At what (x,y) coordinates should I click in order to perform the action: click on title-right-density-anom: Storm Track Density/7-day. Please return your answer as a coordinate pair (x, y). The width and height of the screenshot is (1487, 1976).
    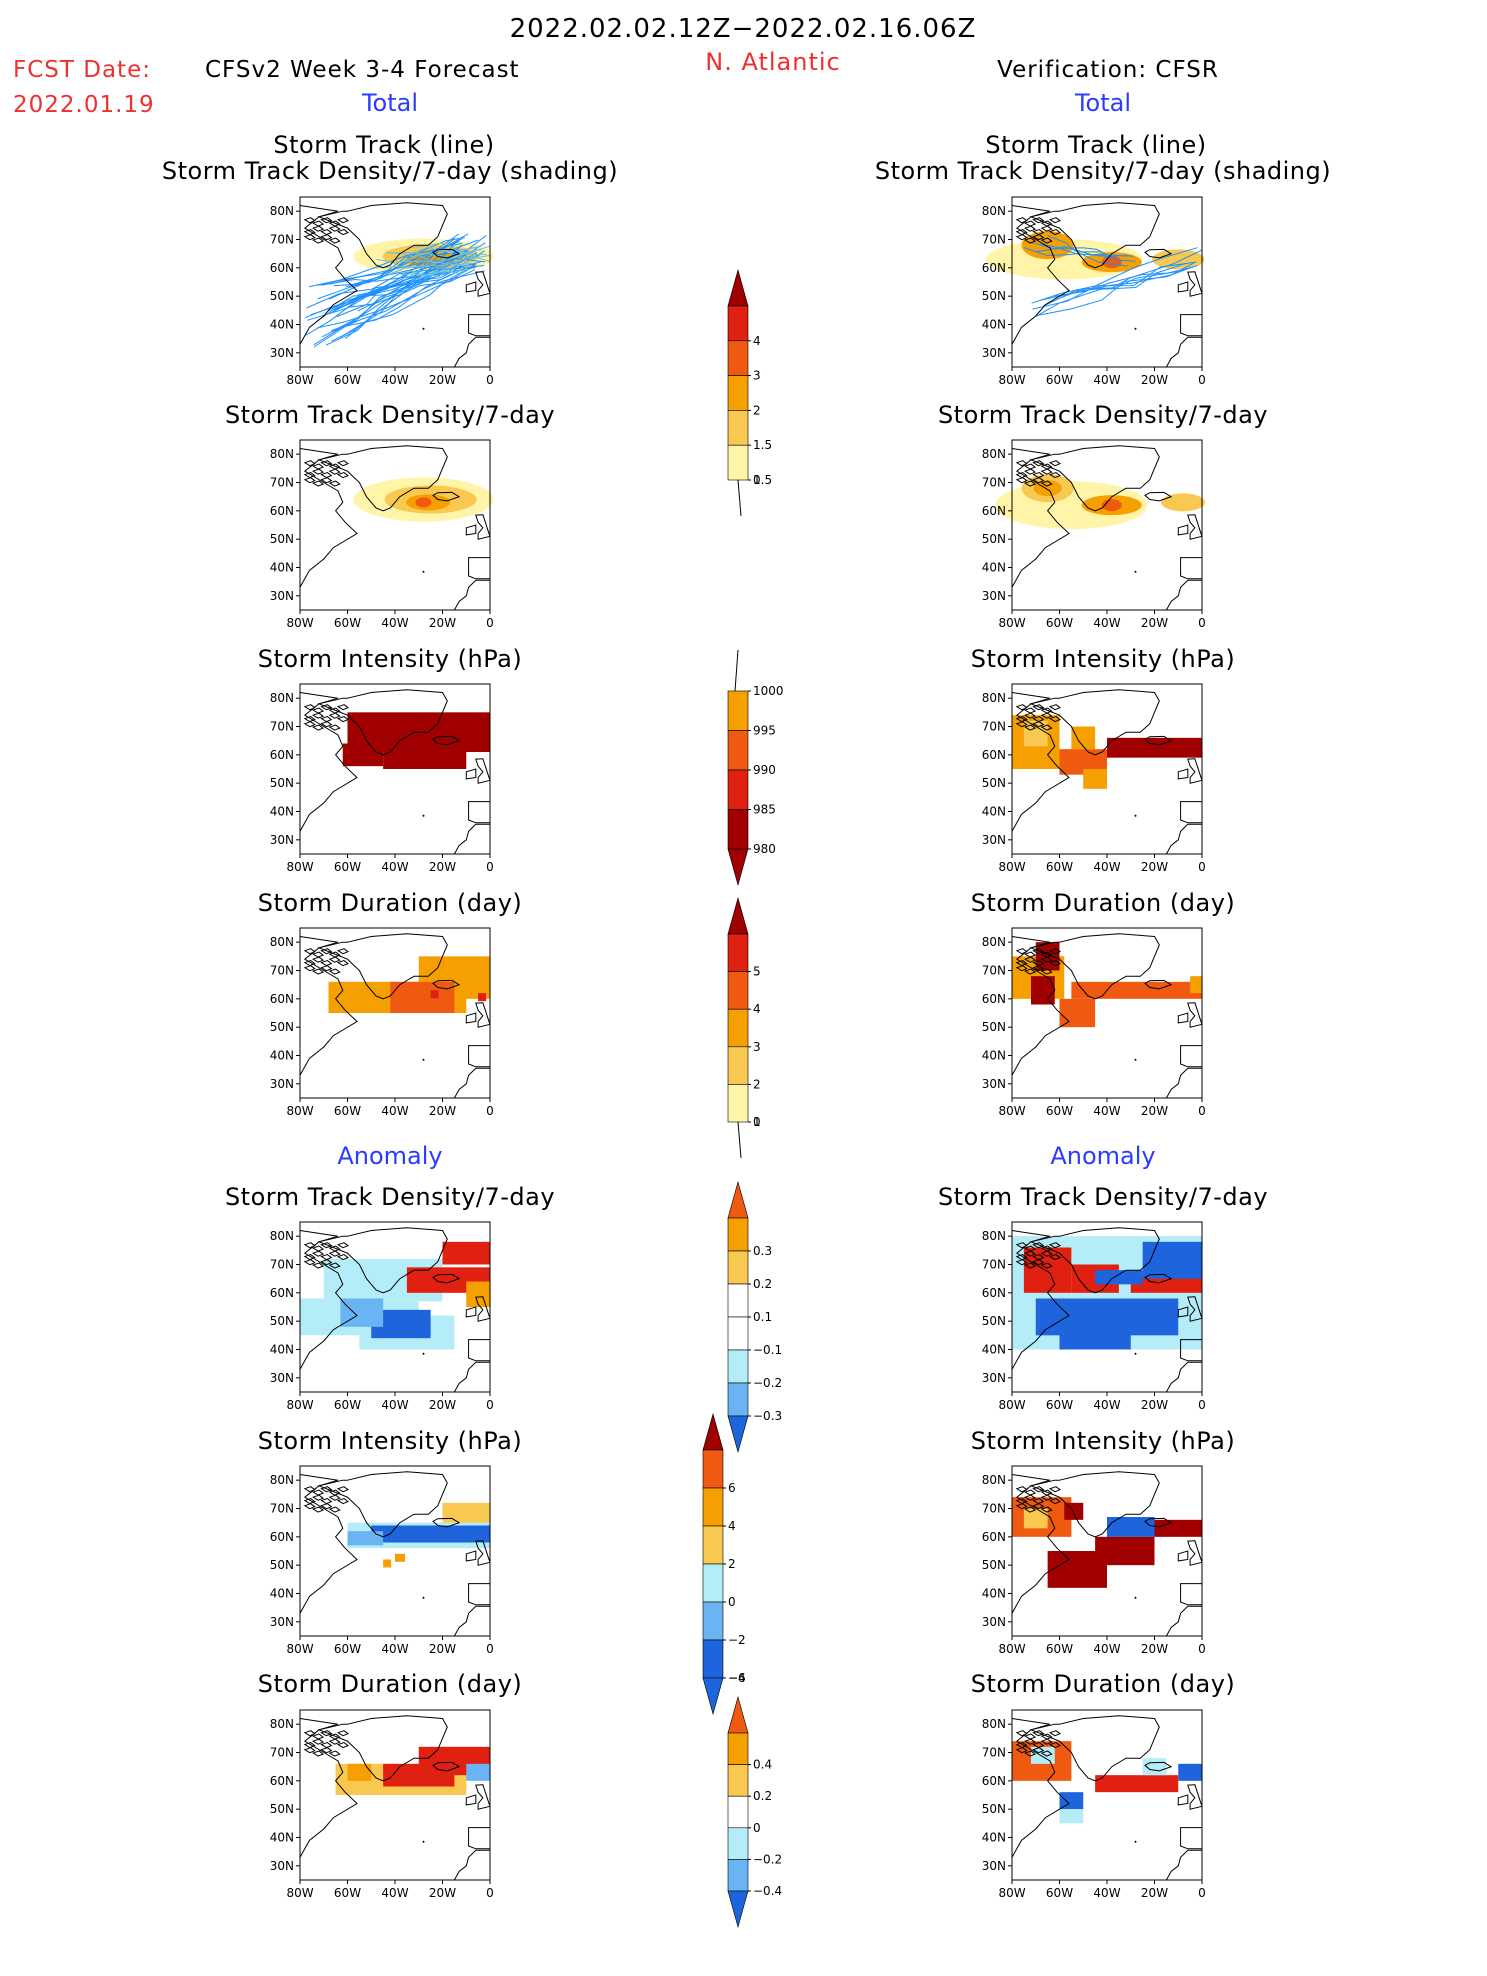
    Looking at the image, I should click on (1103, 1197).